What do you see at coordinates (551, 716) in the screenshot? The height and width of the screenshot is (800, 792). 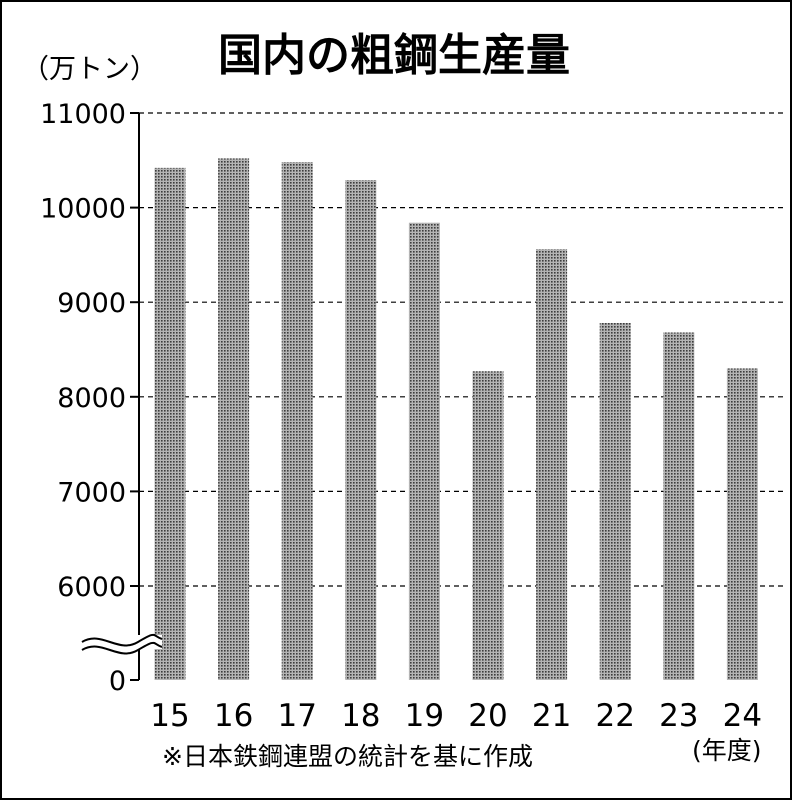 I see `x-tick-label: 21` at bounding box center [551, 716].